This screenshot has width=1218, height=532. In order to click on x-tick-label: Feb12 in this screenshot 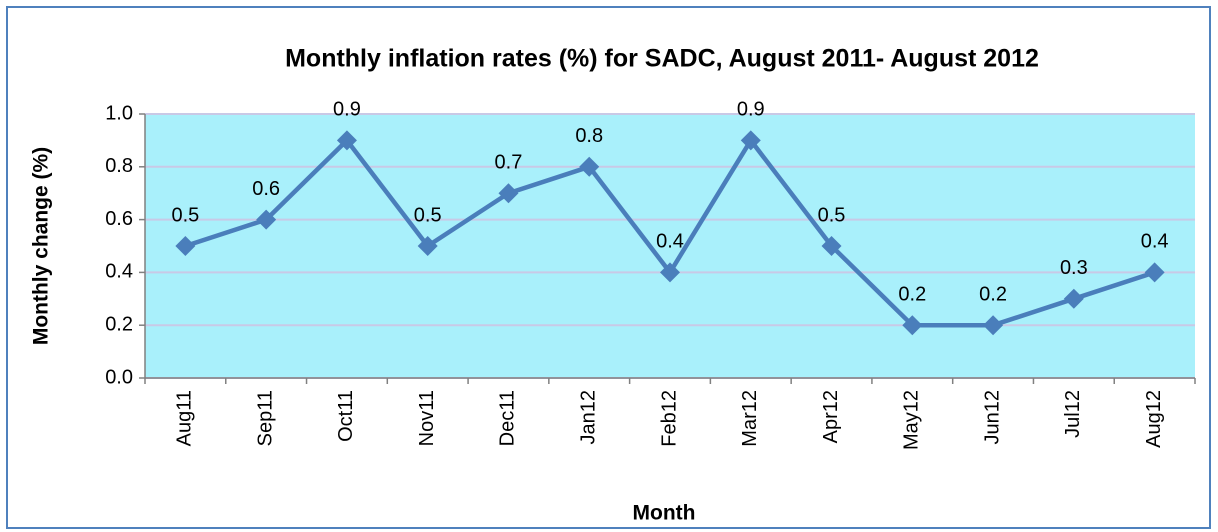, I will do `click(669, 418)`.